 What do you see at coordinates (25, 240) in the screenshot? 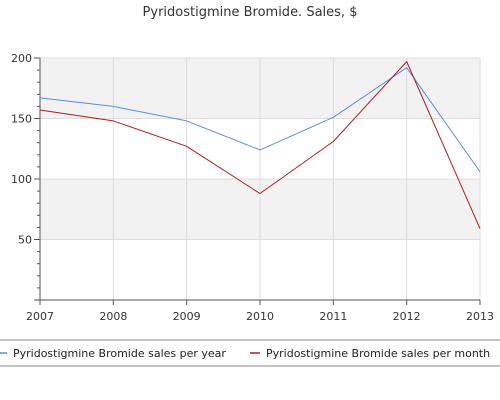
I see `y-tick-label: 50` at bounding box center [25, 240].